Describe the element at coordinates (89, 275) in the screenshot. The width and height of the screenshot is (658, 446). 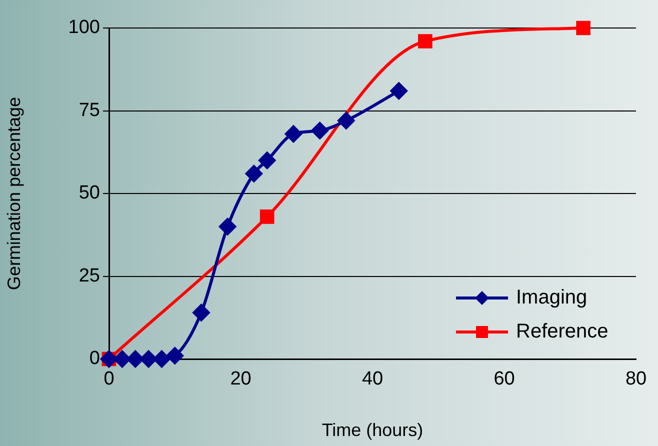
I see `y-tick-label: 25` at that location.